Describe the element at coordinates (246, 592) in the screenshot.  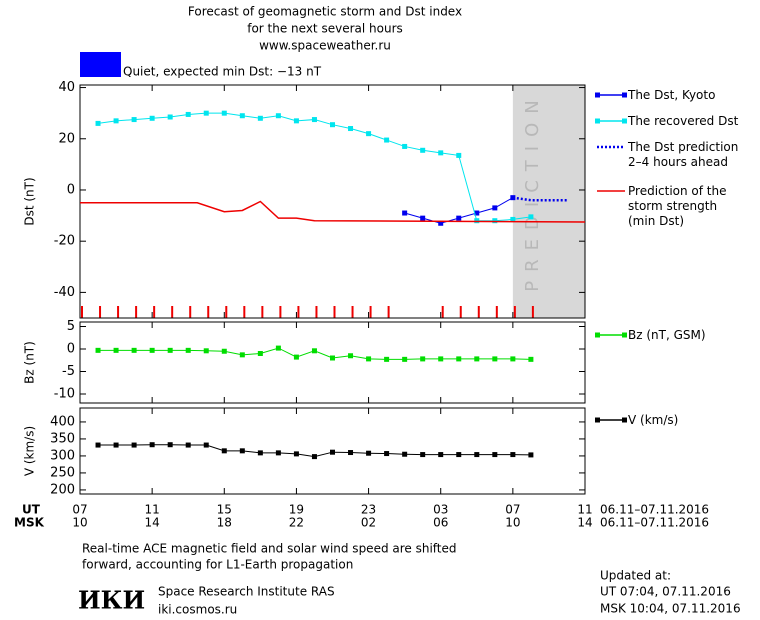
I see `institute: Space Research Institute RAS` at that location.